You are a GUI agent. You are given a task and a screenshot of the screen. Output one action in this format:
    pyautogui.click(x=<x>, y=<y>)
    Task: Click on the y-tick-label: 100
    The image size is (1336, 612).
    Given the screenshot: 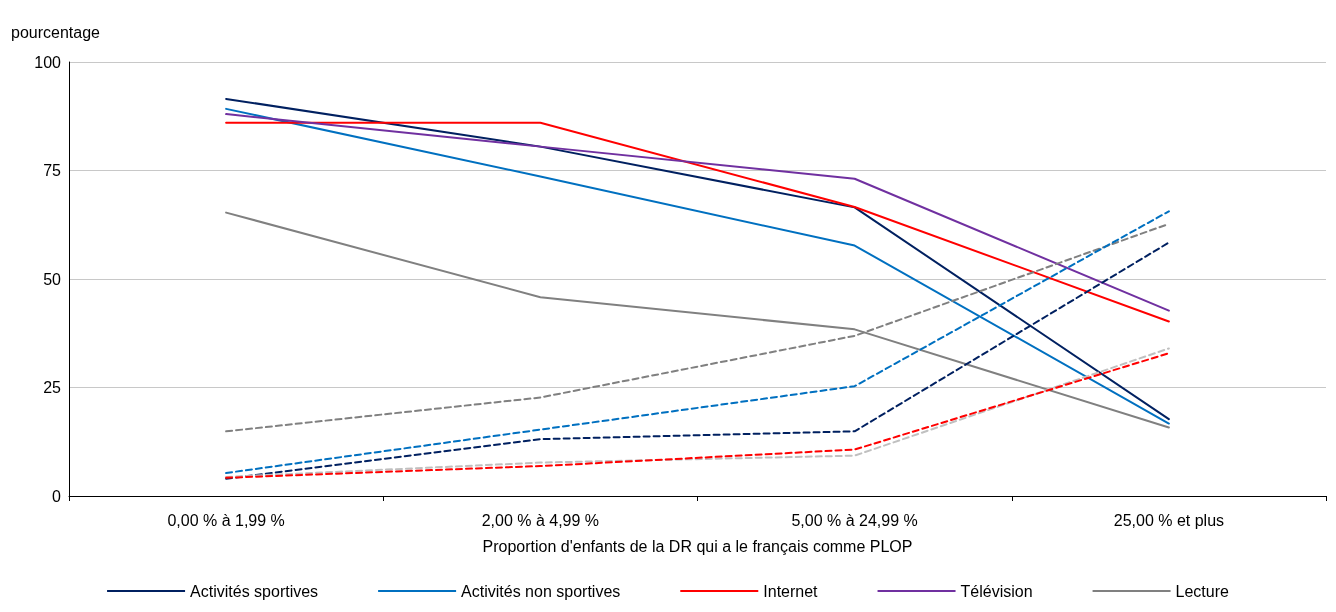 What is the action you would take?
    pyautogui.click(x=48, y=62)
    